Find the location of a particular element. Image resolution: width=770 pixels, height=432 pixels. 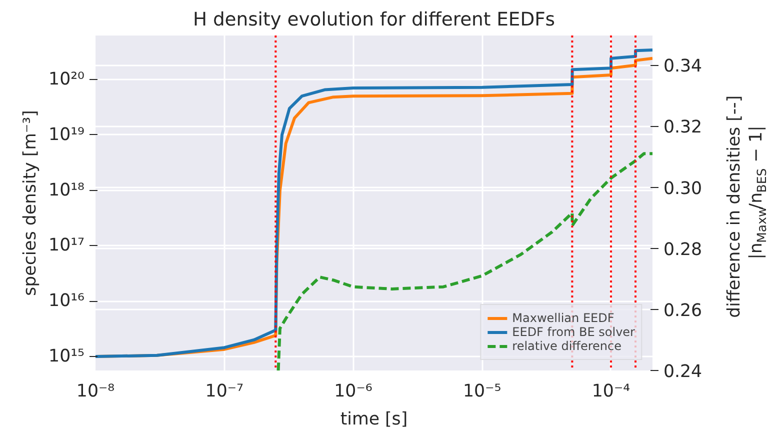

y-tick-label: 10¹⁹ is located at coordinates (66, 134).